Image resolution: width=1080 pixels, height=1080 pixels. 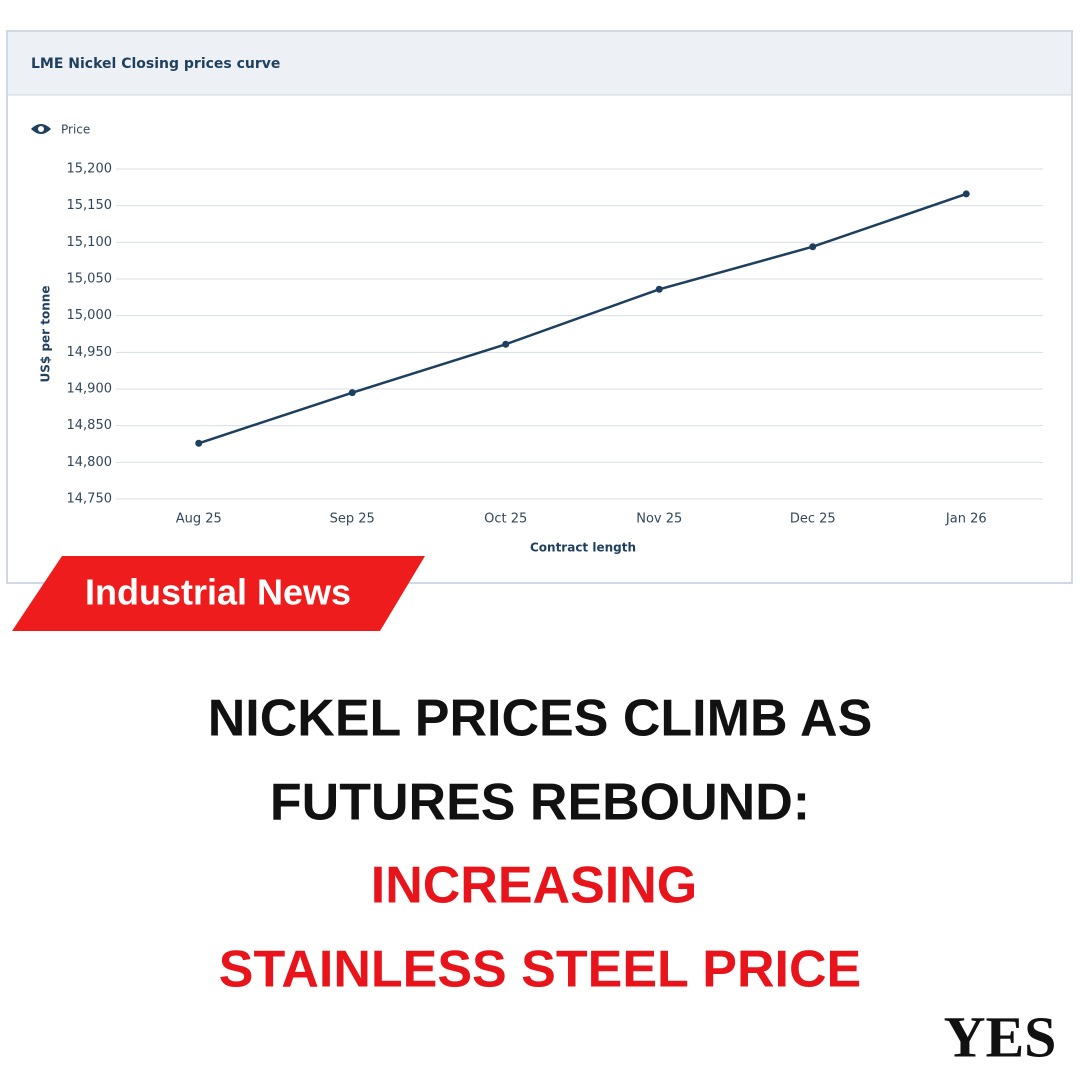 I want to click on y-tick-label: 14,850, so click(x=90, y=425).